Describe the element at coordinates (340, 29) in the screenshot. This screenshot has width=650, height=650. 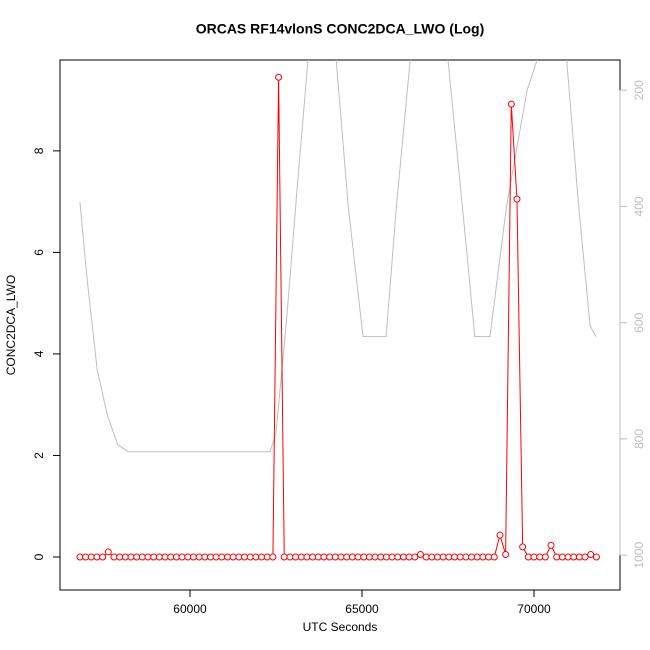
I see `chart-title: ORCAS RF14vlonS CONC2DCA_LWO (Log)` at that location.